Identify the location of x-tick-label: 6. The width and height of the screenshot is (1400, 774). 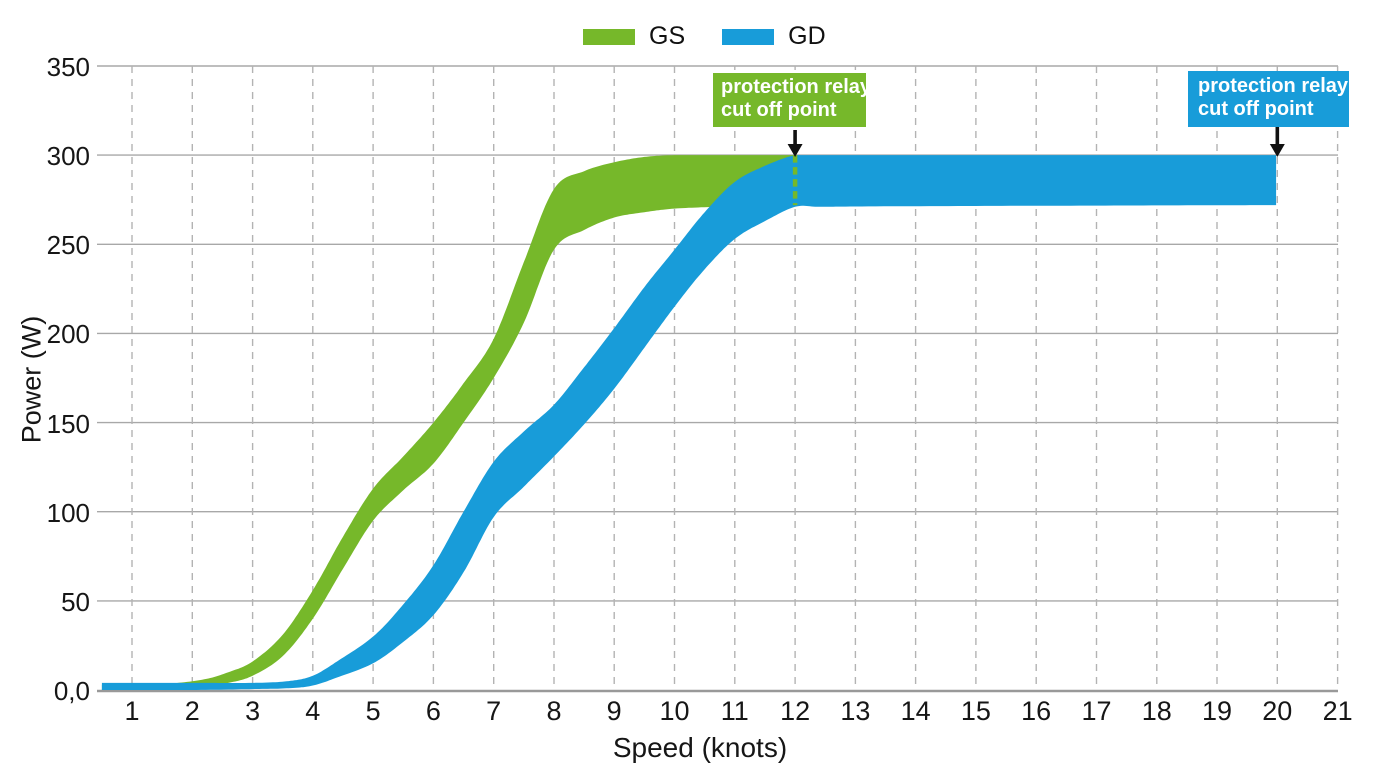
(433, 711).